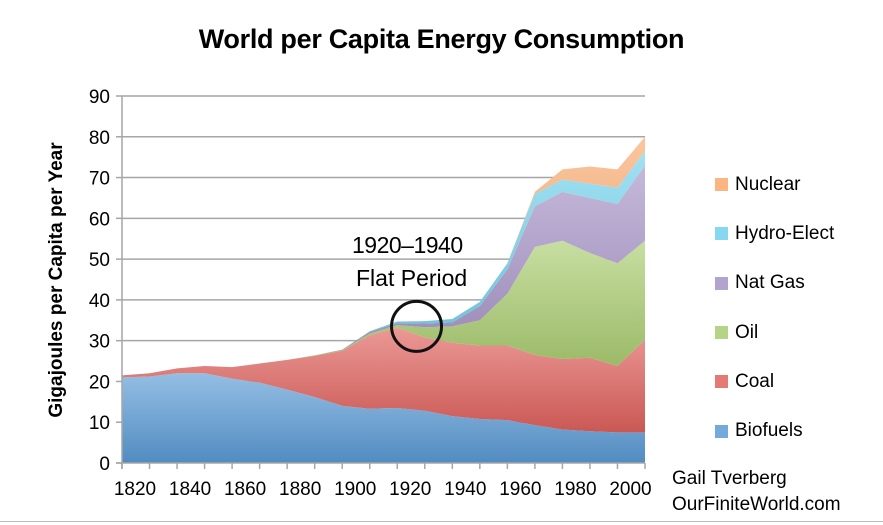 The image size is (883, 525). Describe the element at coordinates (135, 489) in the screenshot. I see `x-tick-label: 1820` at that location.